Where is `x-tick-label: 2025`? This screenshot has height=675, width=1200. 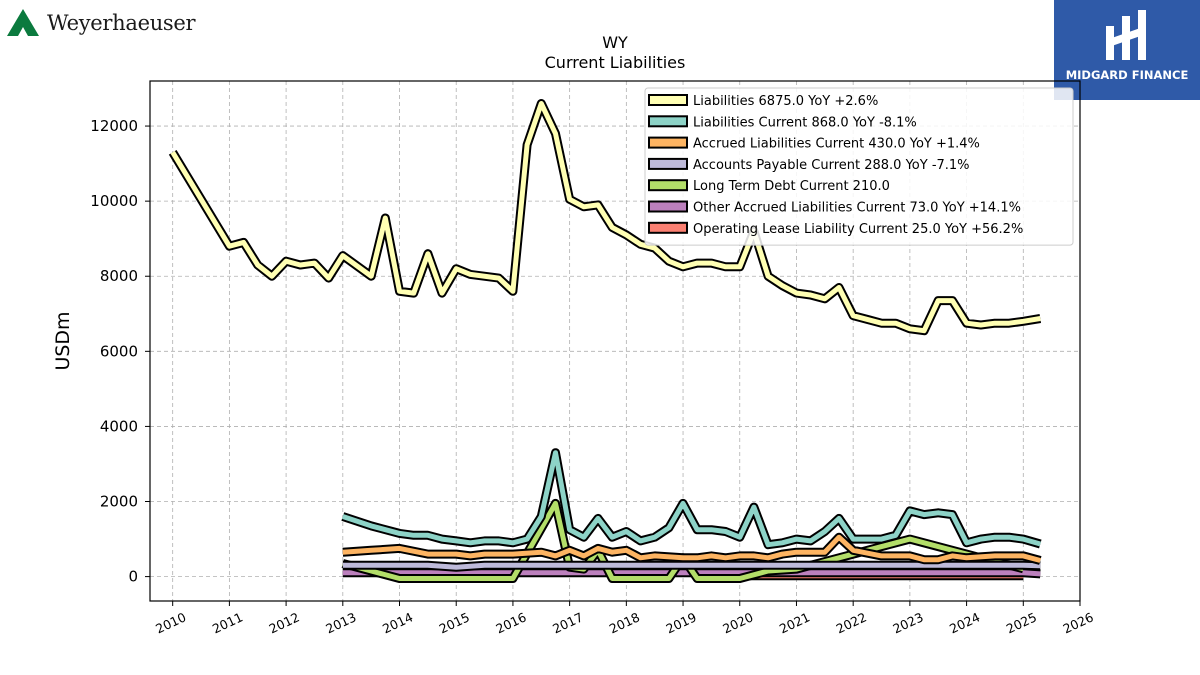
x-tick-label: 2025 is located at coordinates (1021, 622).